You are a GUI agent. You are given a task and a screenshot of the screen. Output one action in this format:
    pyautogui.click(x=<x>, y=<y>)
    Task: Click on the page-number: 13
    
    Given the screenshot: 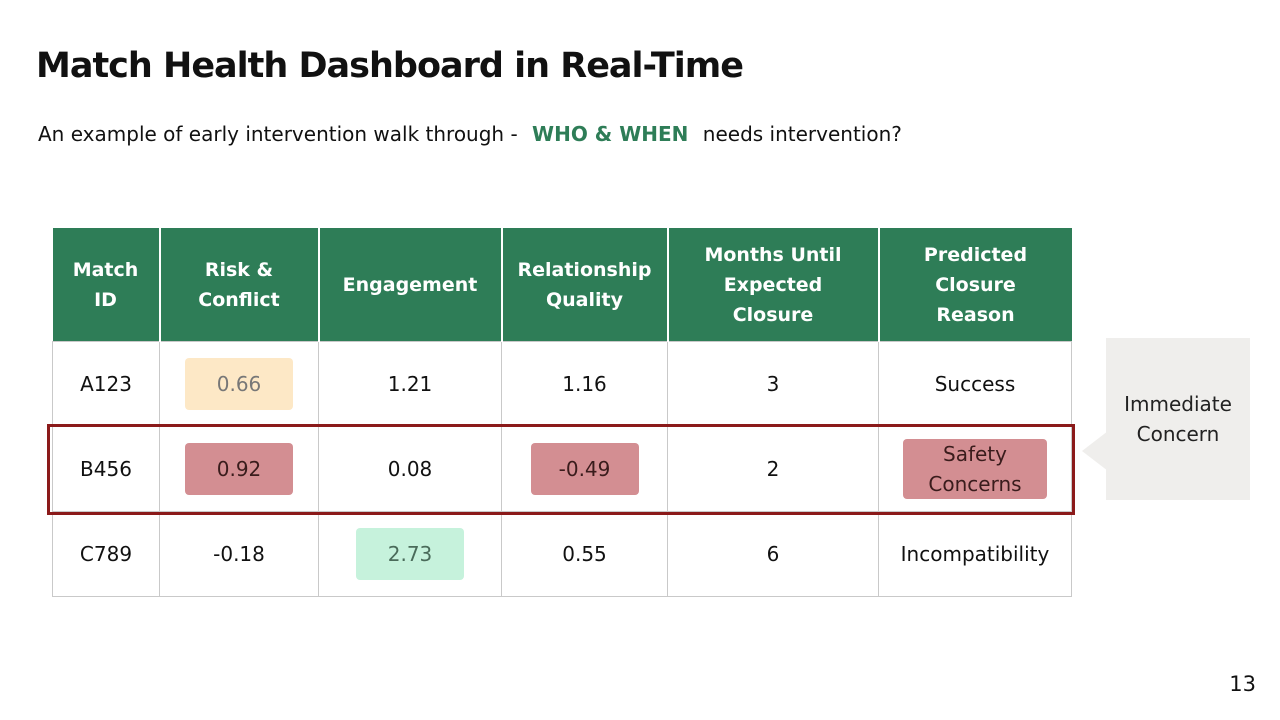 What is the action you would take?
    pyautogui.click(x=1242, y=684)
    